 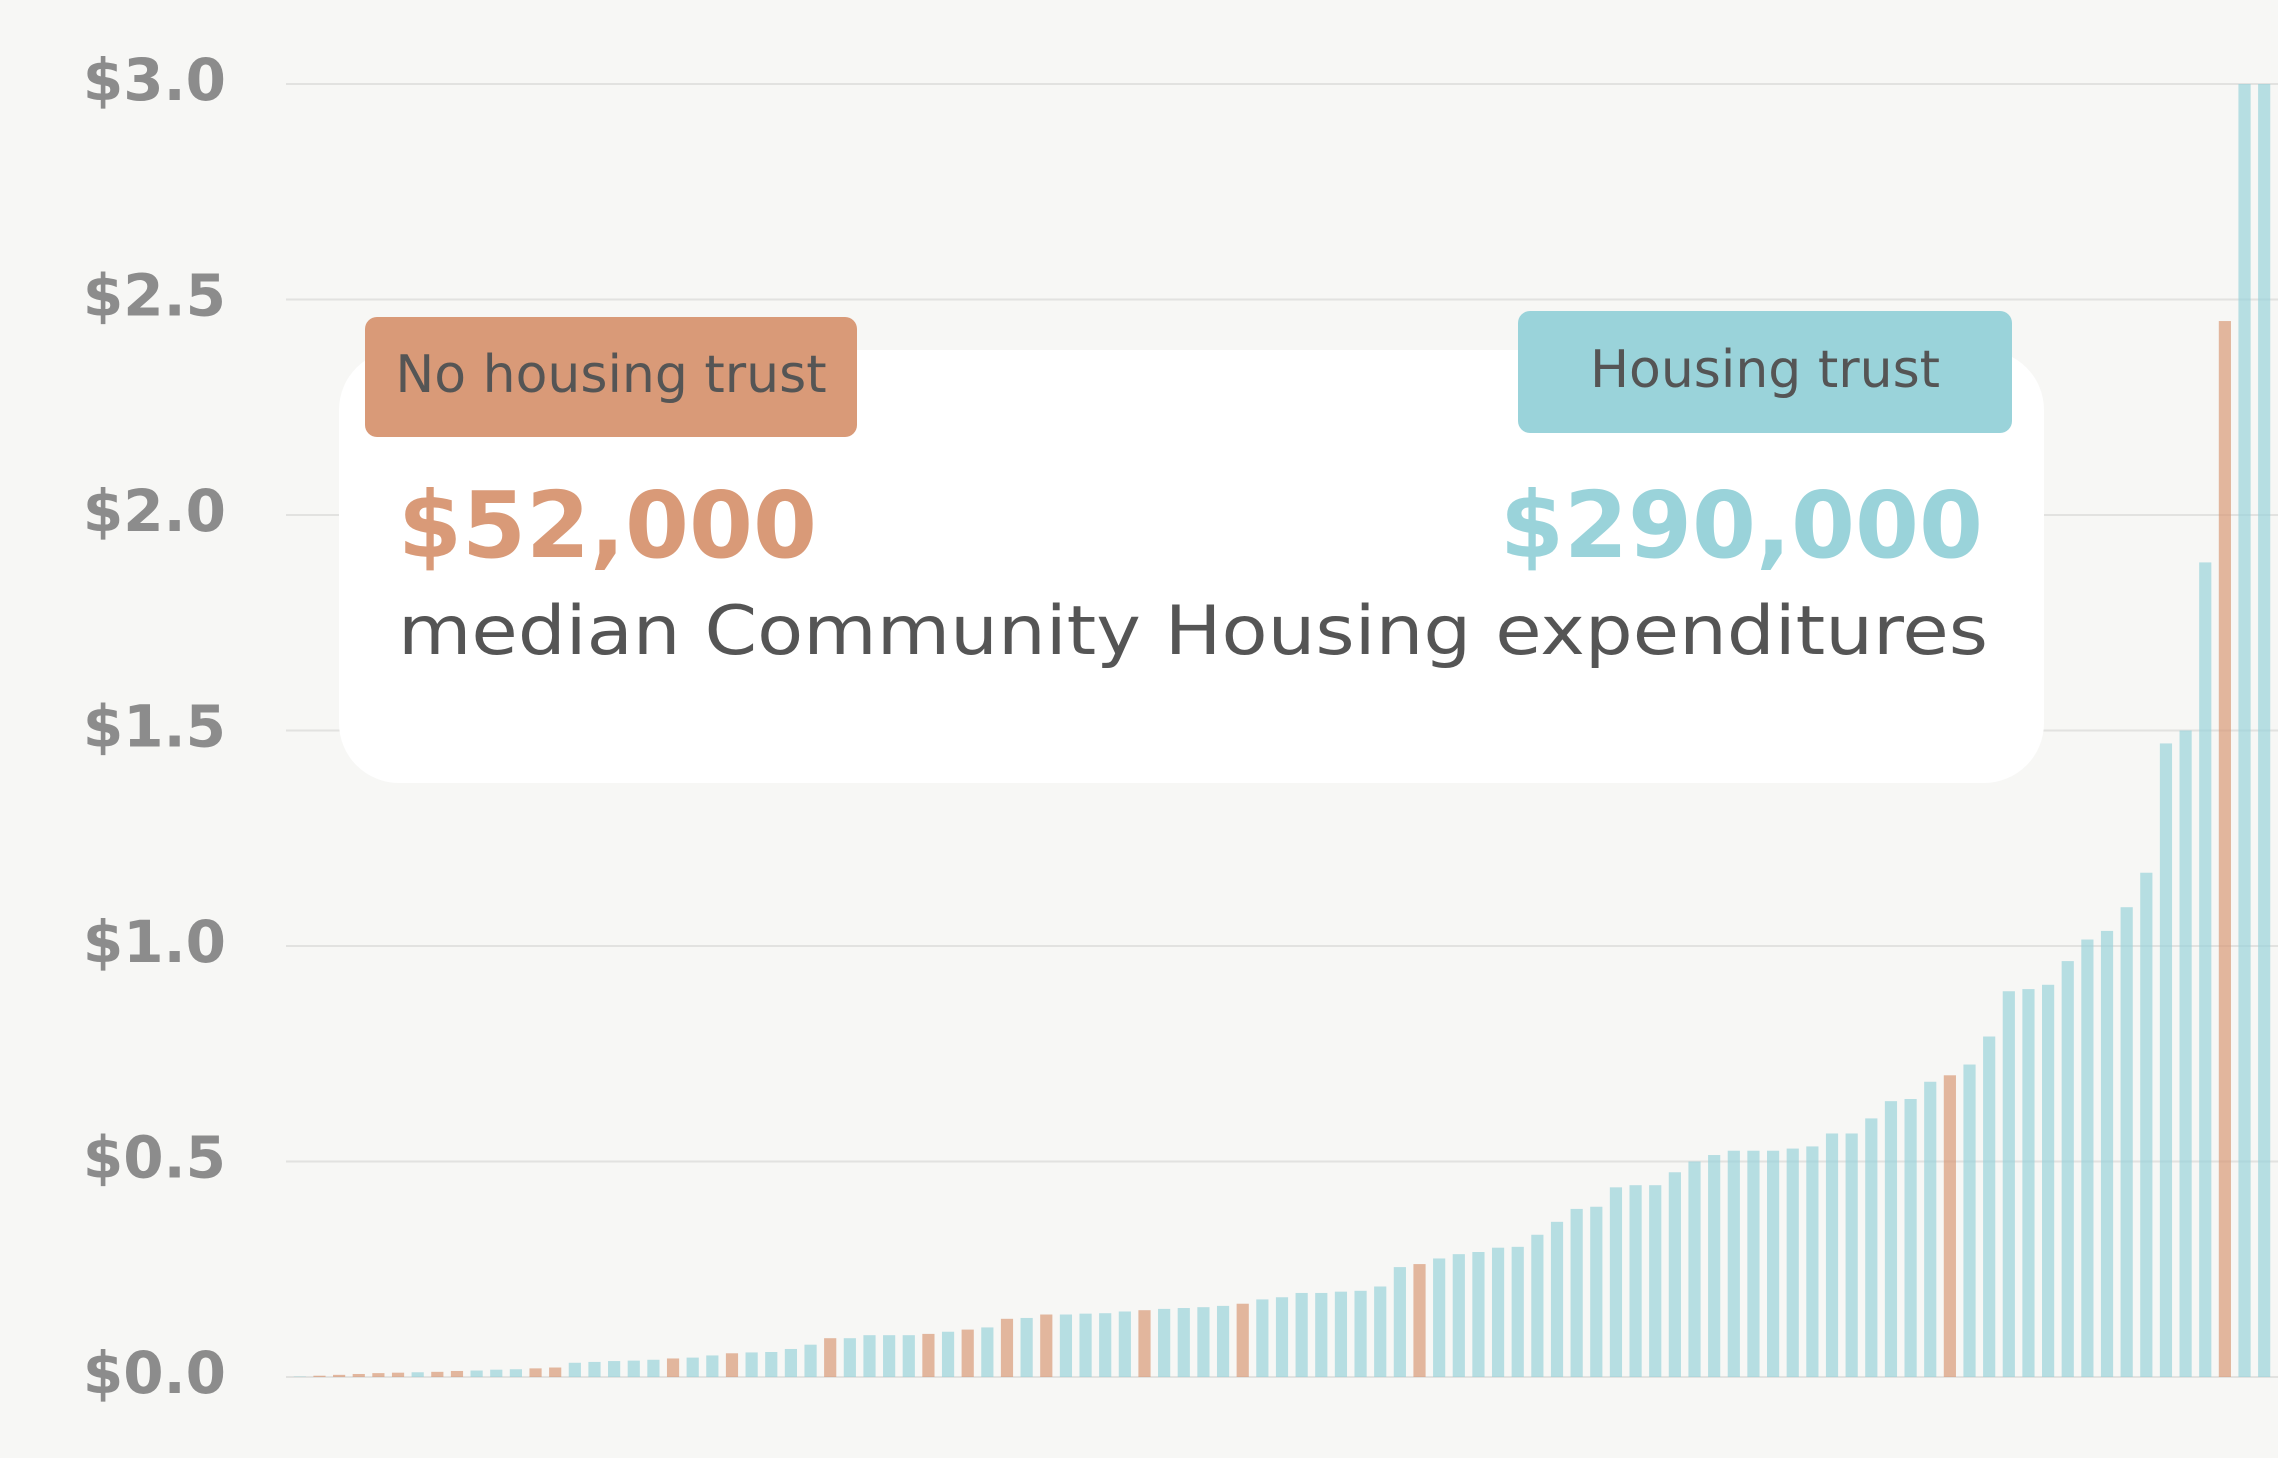 I want to click on y-tick-label: $0.5, so click(x=154, y=1158).